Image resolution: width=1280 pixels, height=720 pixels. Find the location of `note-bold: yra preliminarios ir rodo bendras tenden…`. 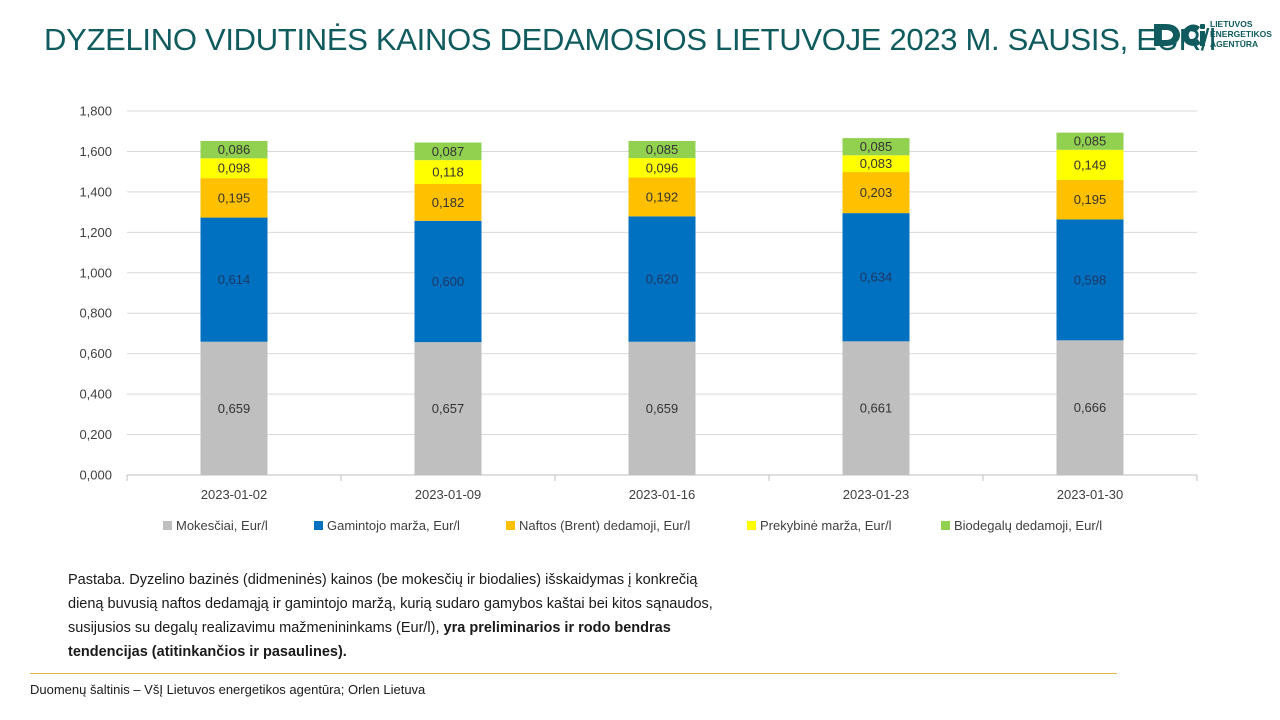

note-bold: yra preliminarios ir rodo bendras tenden… is located at coordinates (369, 640).